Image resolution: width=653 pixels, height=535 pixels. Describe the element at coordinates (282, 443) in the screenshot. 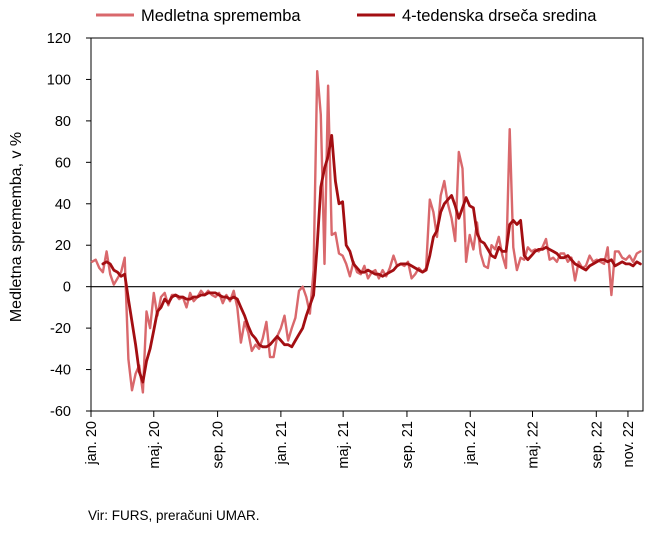

I see `x-tick-label: jan. 21` at that location.